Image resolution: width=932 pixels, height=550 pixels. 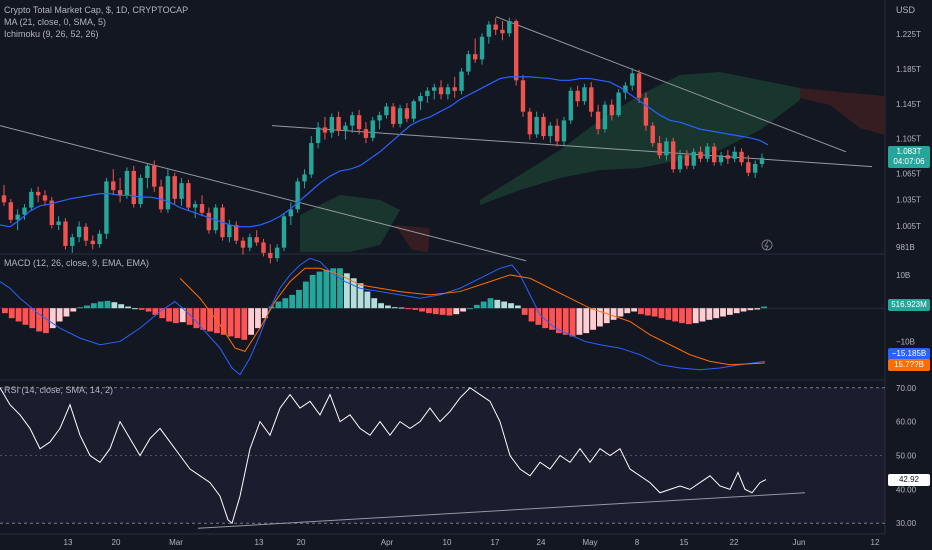 I want to click on rsi-tick: 60.00, so click(x=906, y=422).